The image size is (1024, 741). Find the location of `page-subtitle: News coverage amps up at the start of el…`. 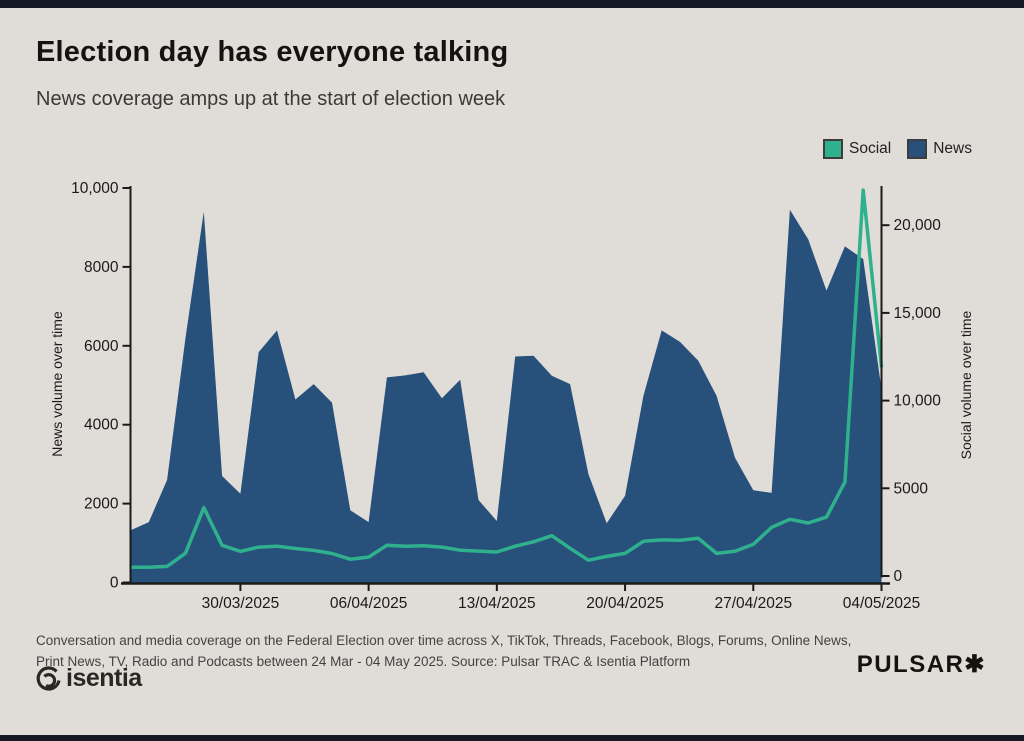

page-subtitle: News coverage amps up at the start of el… is located at coordinates (271, 99).